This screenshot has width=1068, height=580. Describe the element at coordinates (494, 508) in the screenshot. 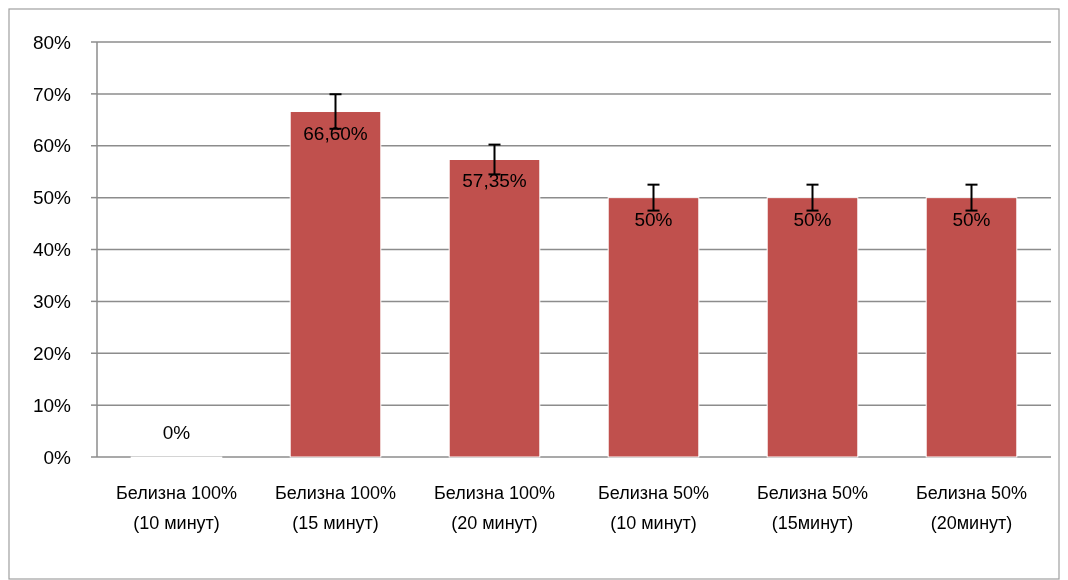

I see `x-tick-label: Белизна 100% (20 минут)` at that location.